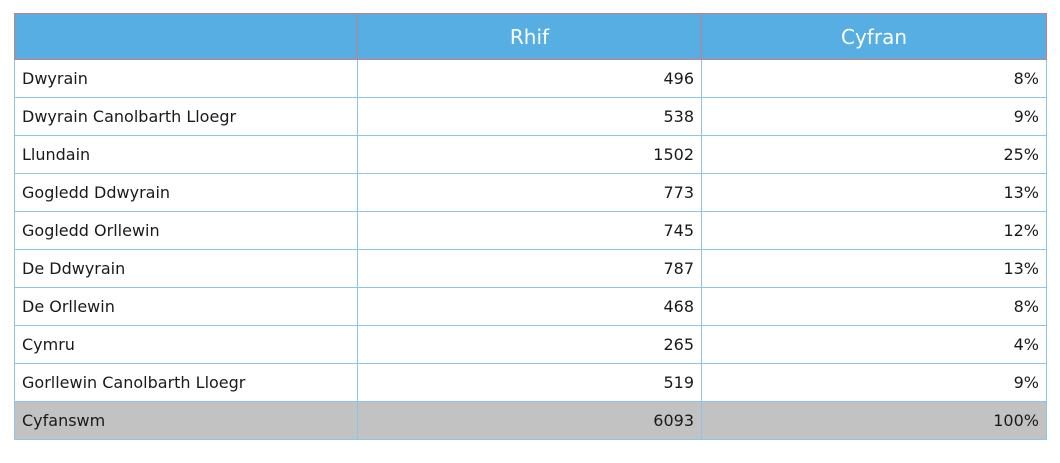 The image size is (1060, 463). I want to click on total-row: Cyfanswm 6093 100%, so click(530, 420).